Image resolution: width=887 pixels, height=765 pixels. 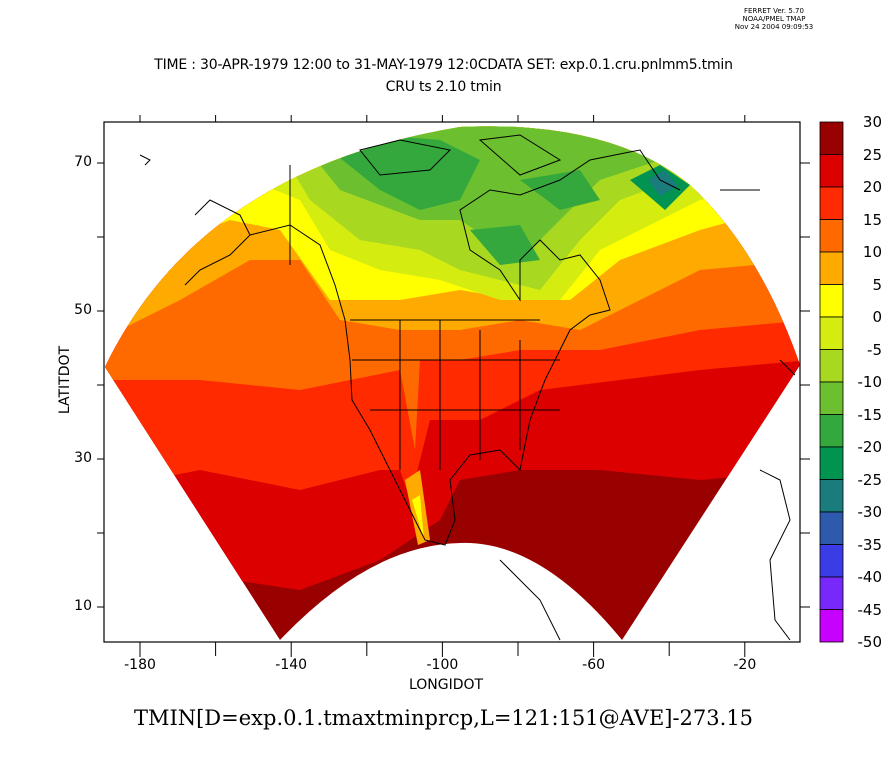 I want to click on colorbar-label: 20, so click(x=872, y=187).